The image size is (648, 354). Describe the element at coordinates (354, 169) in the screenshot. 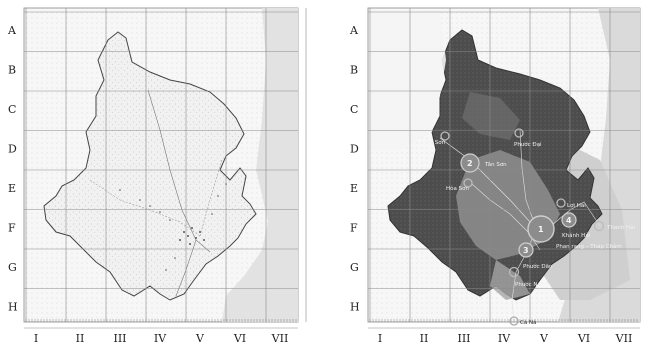

I see `right-row-labels: A B C D E F G H` at that location.